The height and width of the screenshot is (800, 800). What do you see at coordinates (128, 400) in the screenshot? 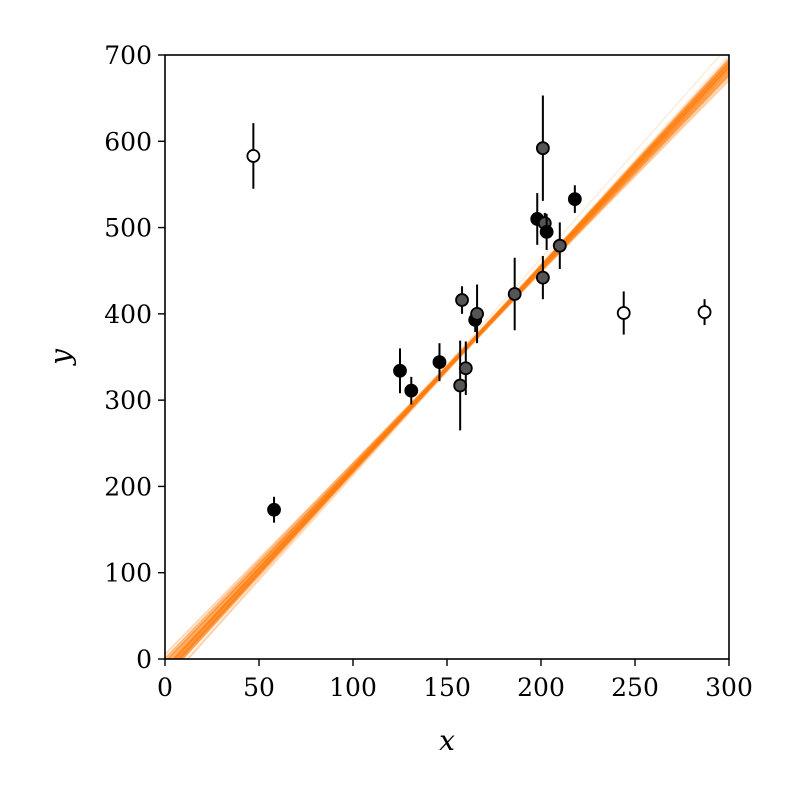
I see `y-tick-label: 300` at bounding box center [128, 400].